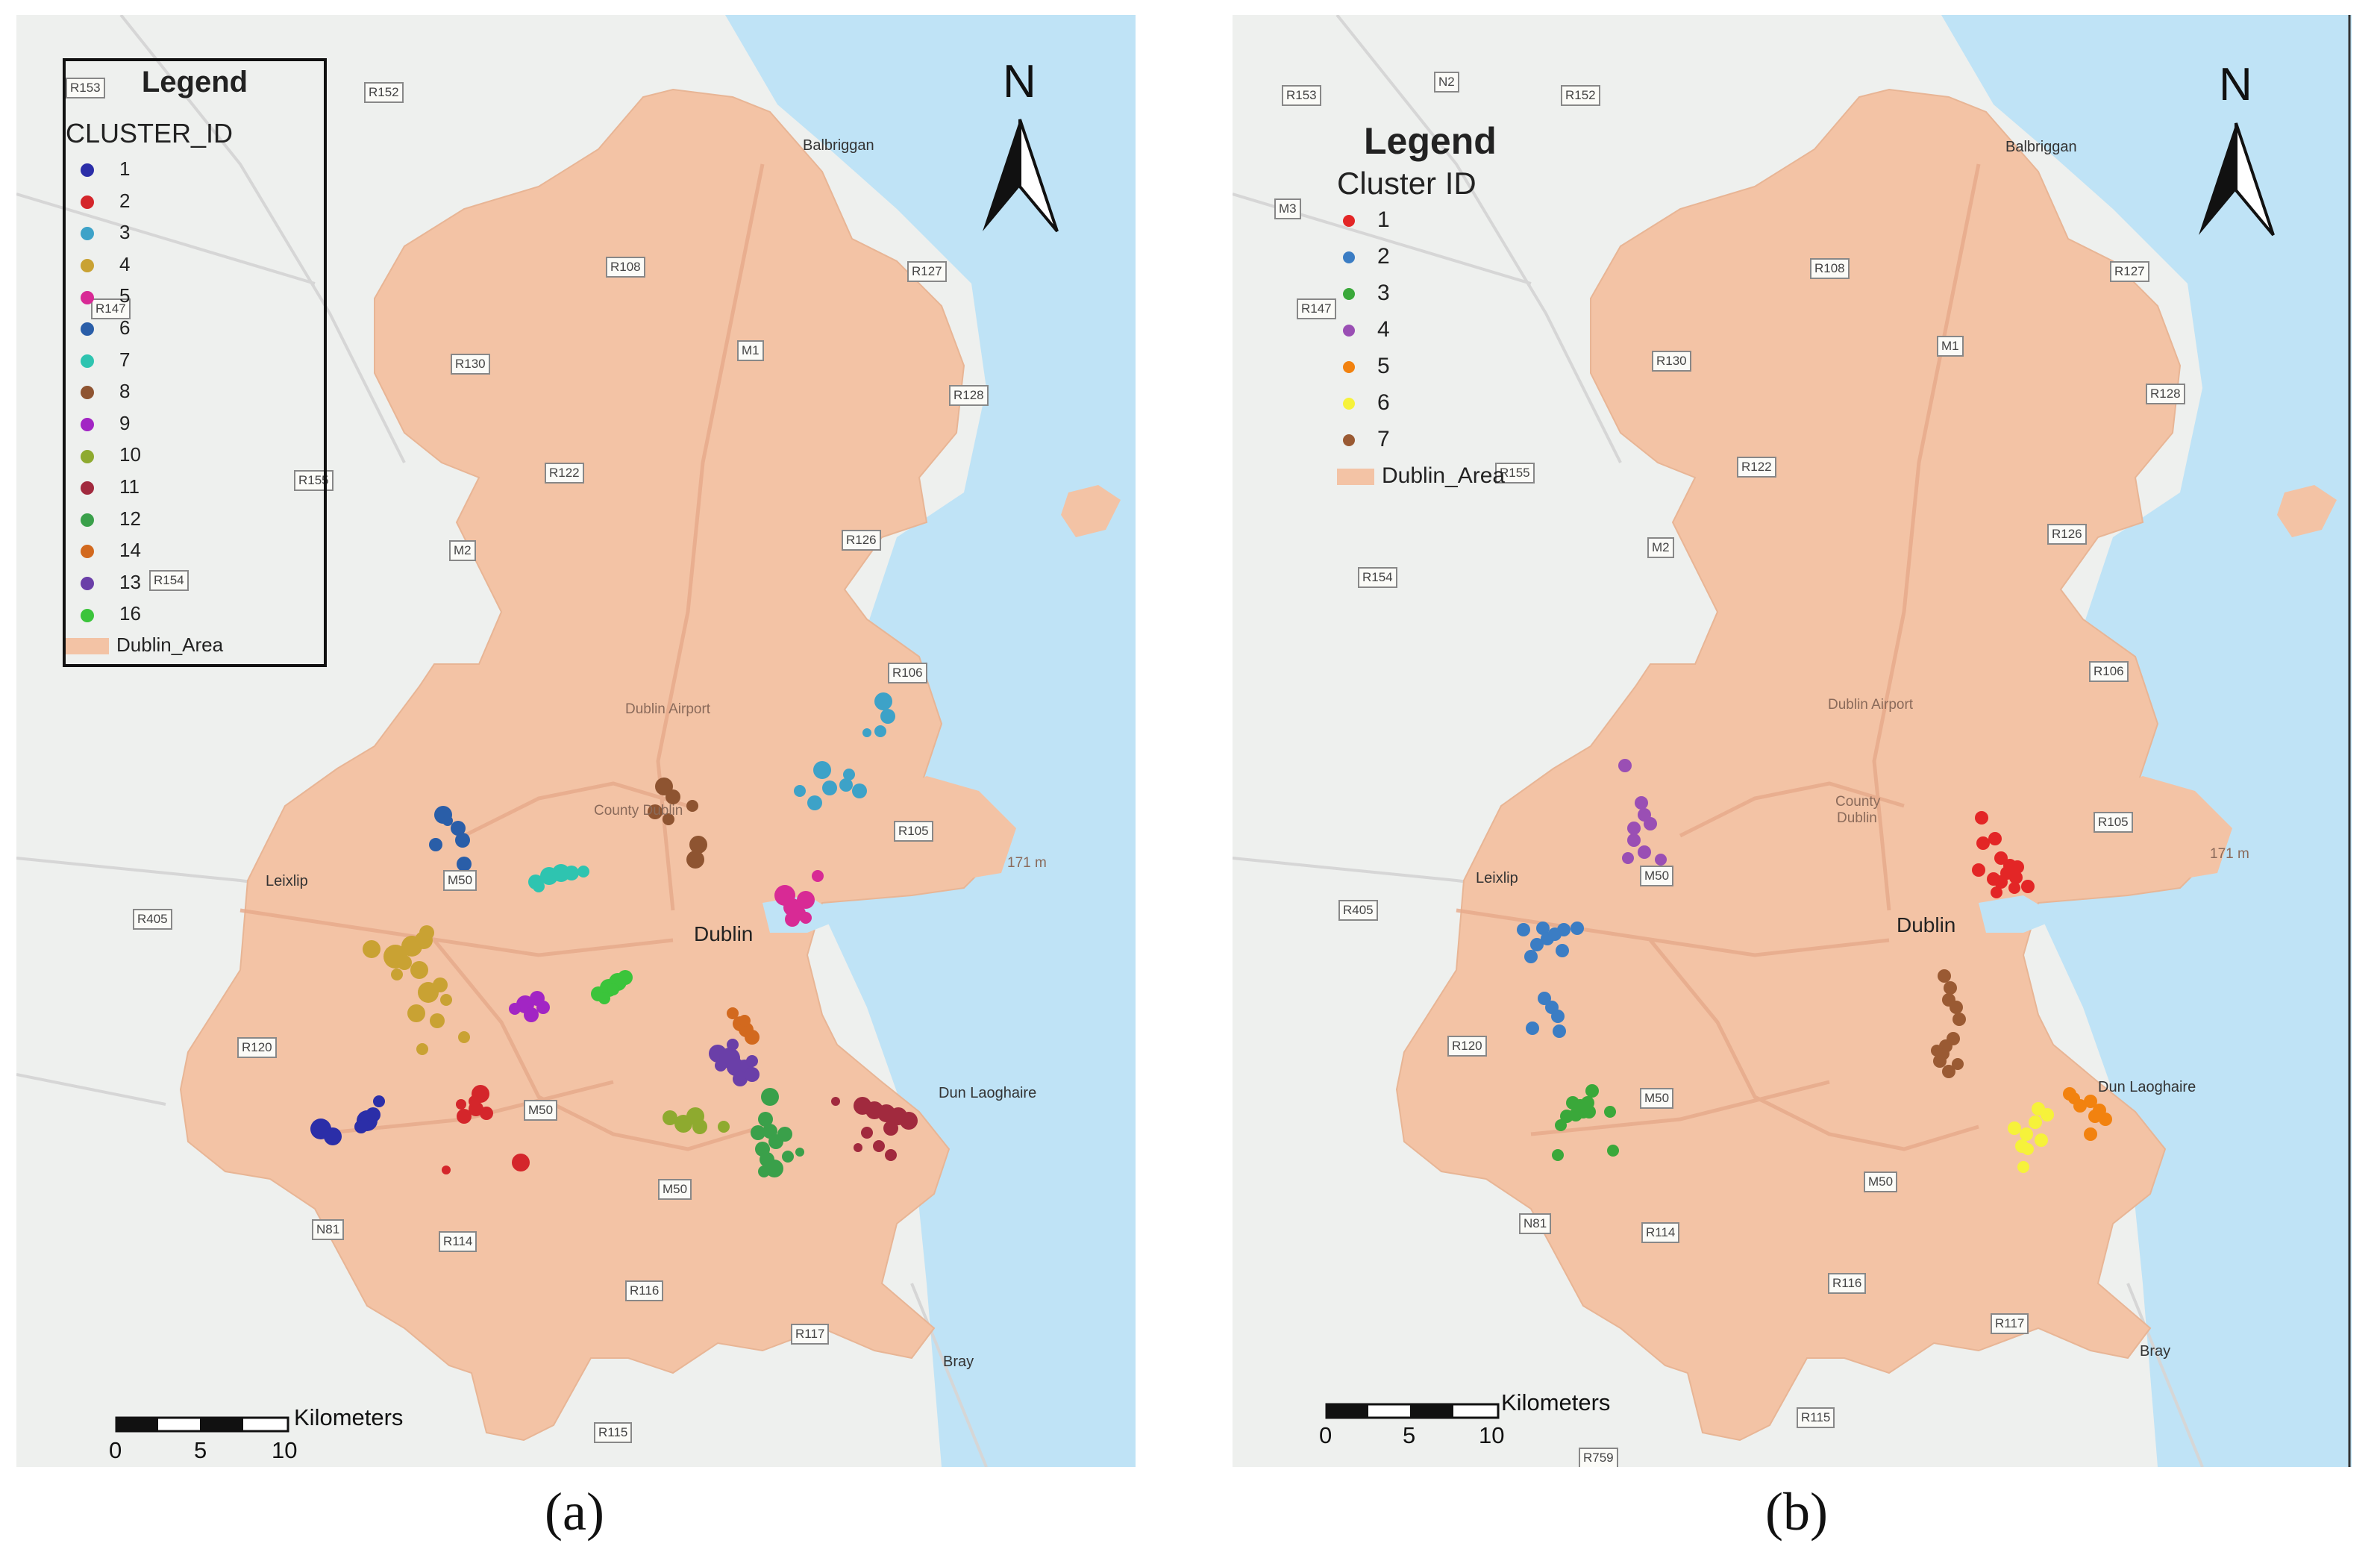  Describe the element at coordinates (105, 232) in the screenshot. I see `legend-item: 3` at that location.